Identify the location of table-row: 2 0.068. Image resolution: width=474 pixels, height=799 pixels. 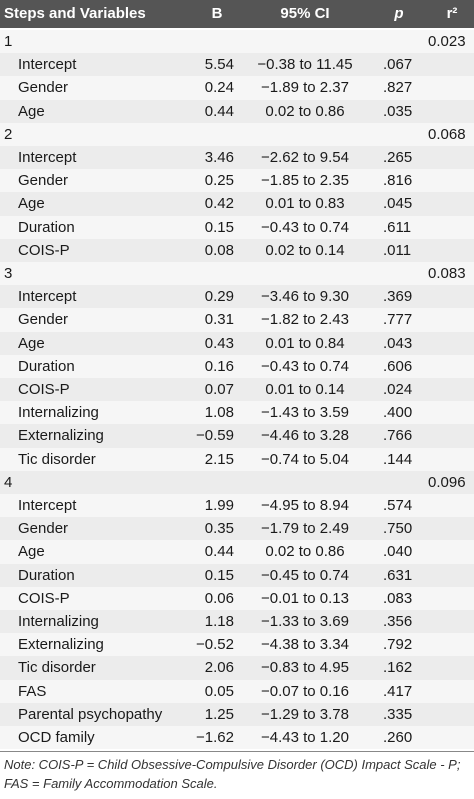
(237, 134).